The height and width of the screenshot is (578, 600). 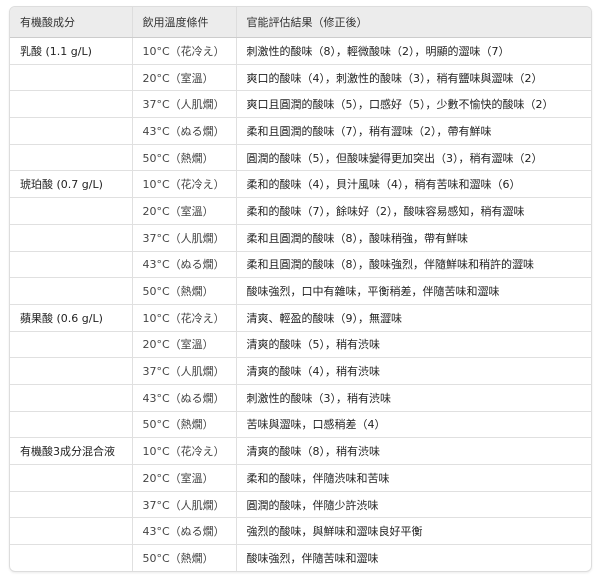 I want to click on table-row: 37°C（人肌燗） 爽口且圓潤的酸味（5），口感好（5），少數不愉快的酸味（2）, so click(x=300, y=104).